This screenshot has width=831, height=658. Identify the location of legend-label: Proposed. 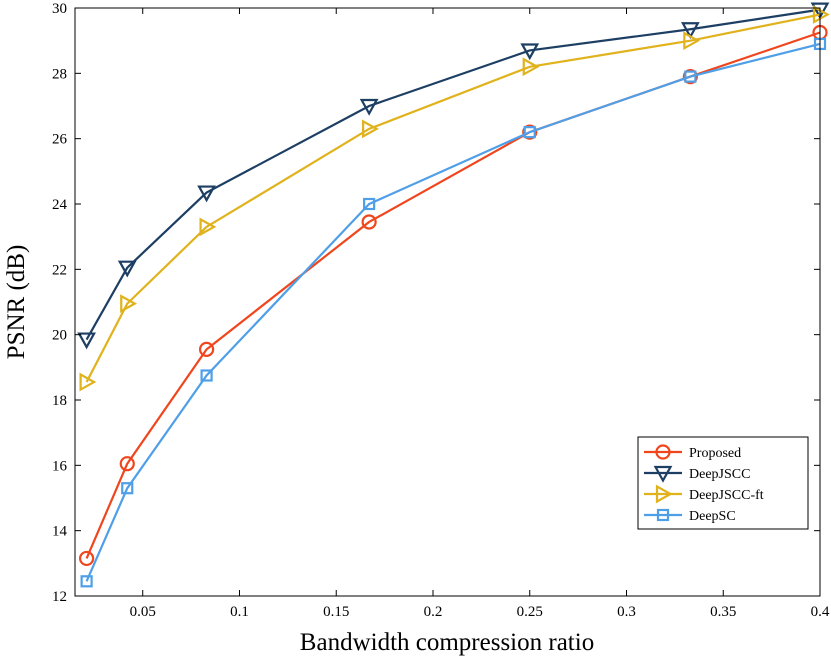
(715, 453).